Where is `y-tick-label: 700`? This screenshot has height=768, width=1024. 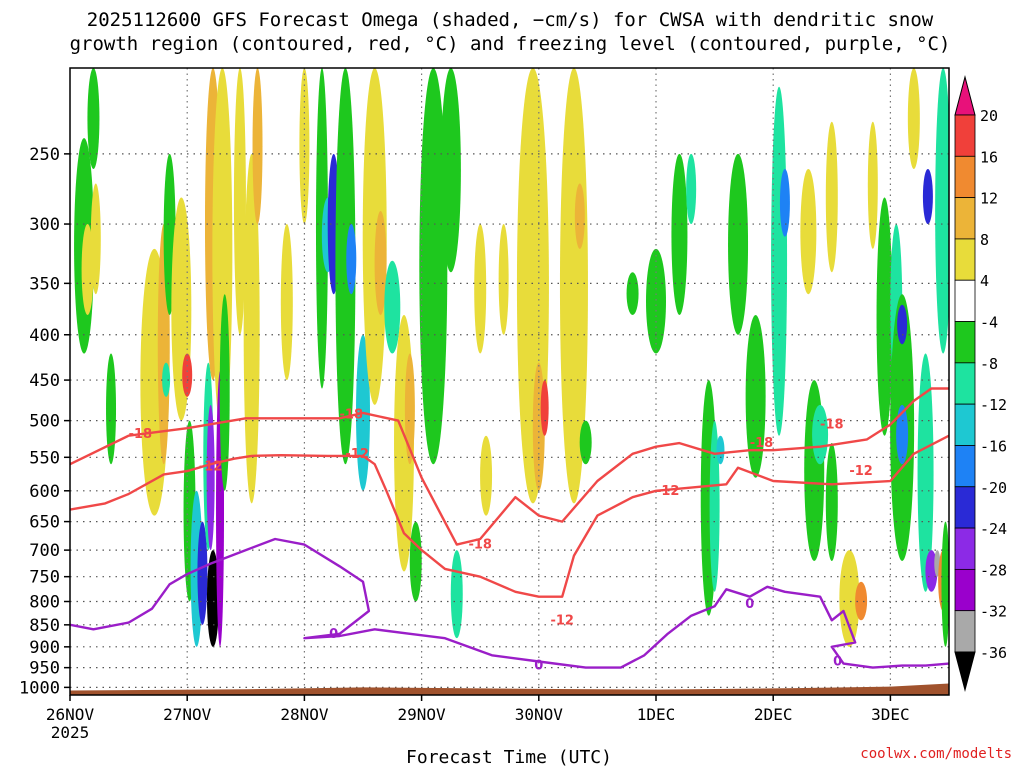 y-tick-label: 700 is located at coordinates (44, 551).